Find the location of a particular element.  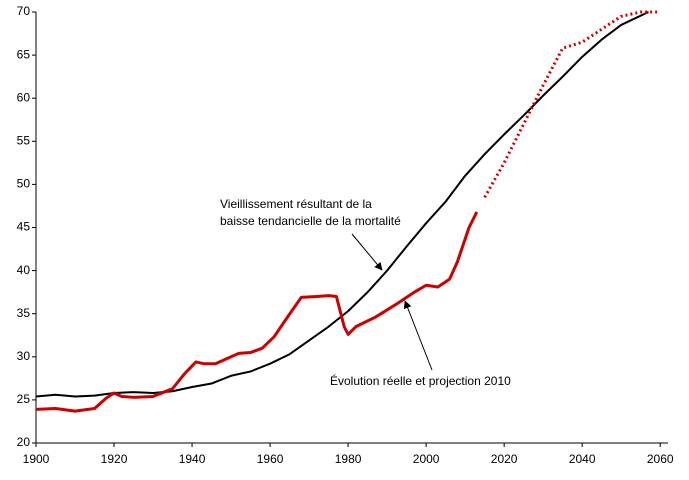

x-tick-label: 2060 is located at coordinates (660, 459).